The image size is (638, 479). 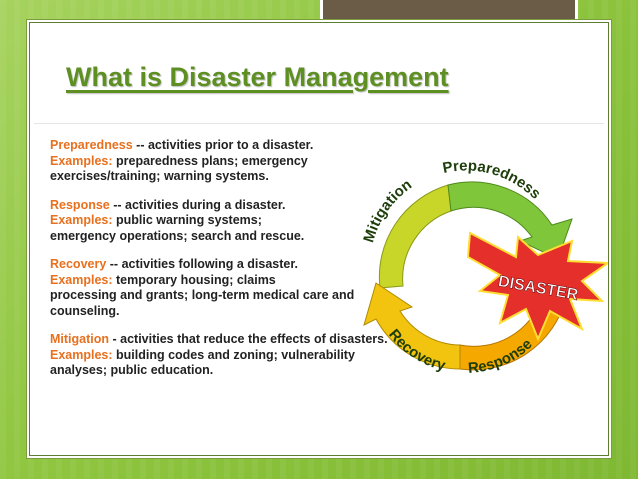 What do you see at coordinates (205, 204) in the screenshot?
I see `term-description: activities during a disaster.` at bounding box center [205, 204].